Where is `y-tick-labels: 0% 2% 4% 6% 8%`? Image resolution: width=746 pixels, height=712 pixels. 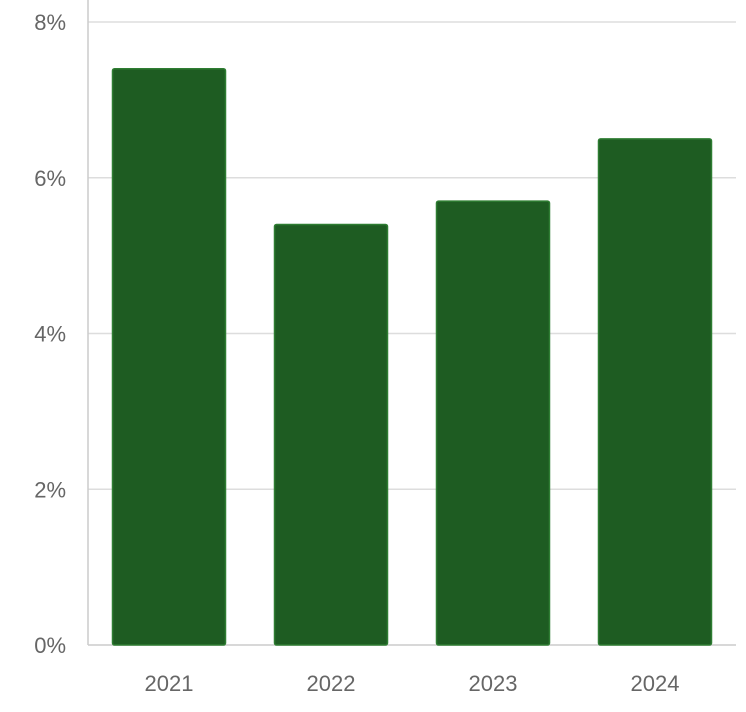
y-tick-labels: 0% 2% 4% 6% 8% is located at coordinates (50, 334).